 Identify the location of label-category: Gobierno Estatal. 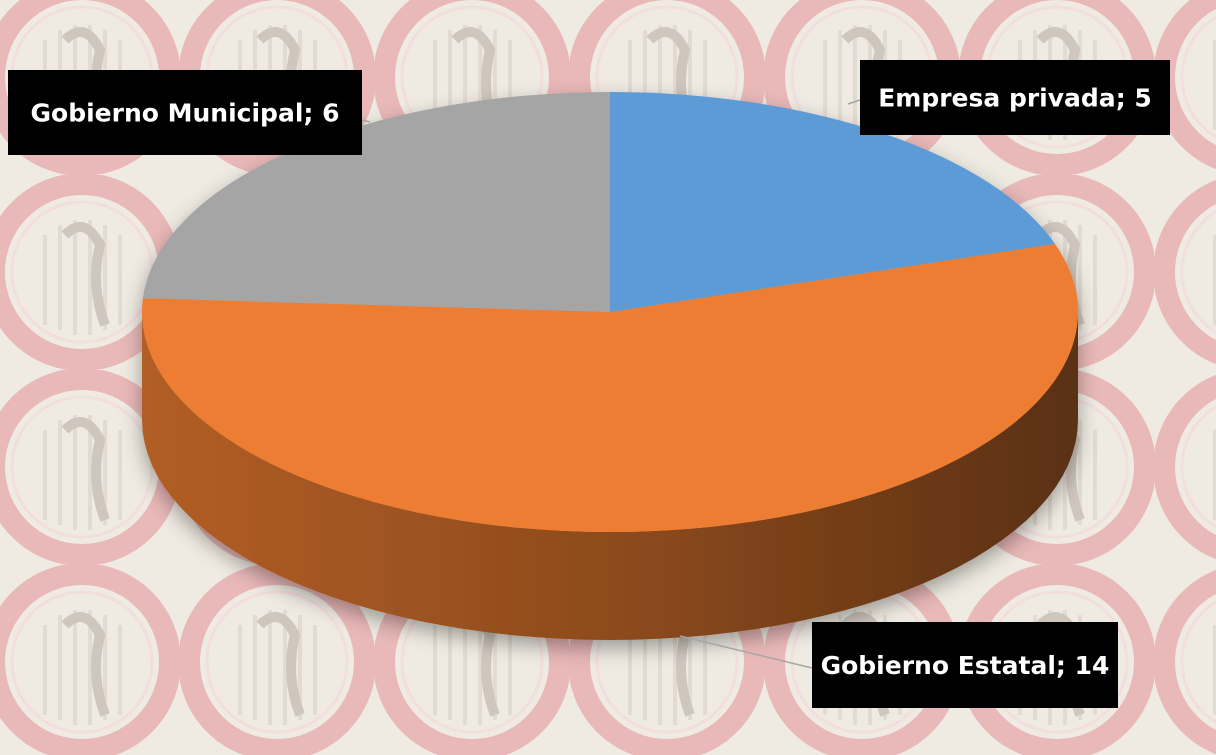
(938, 665).